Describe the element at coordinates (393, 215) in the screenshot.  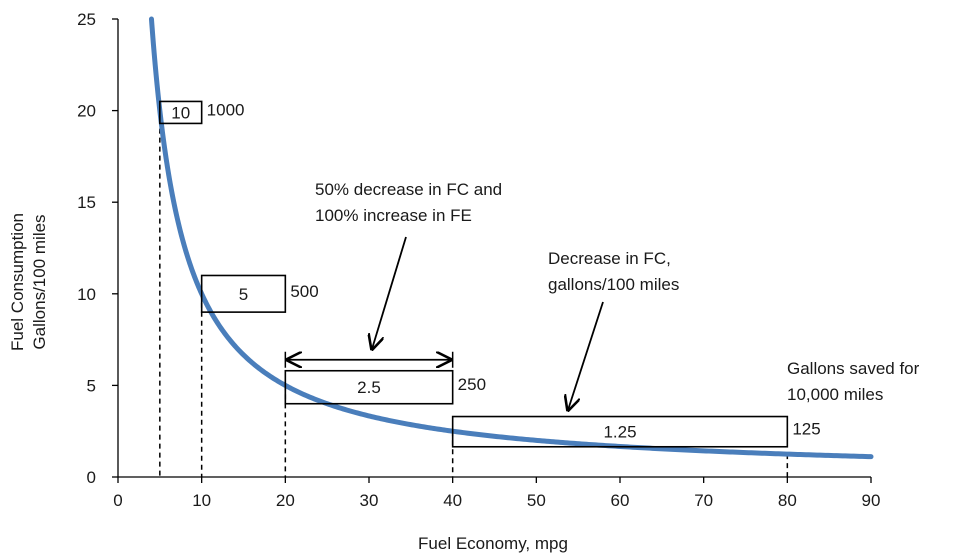
I see `fe-note-line-1: 100% increase in FE` at that location.